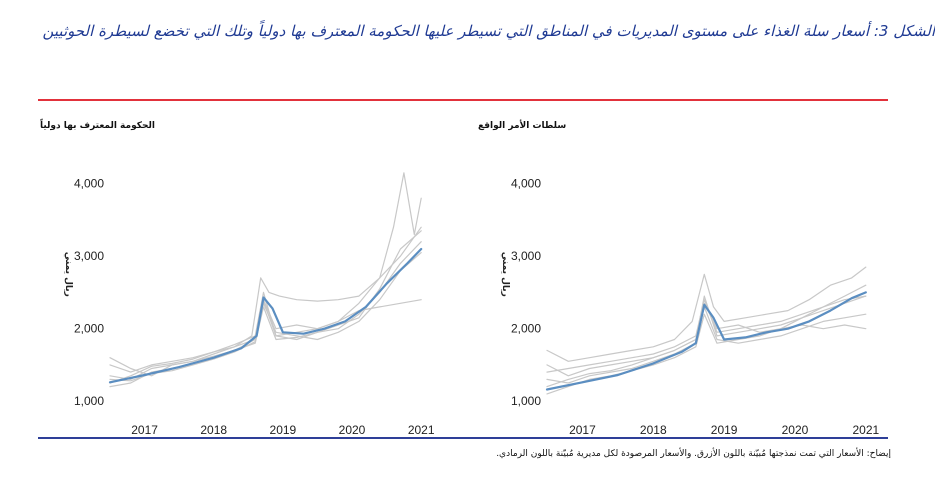  I want to click on bottom-blue-rule, so click(463, 438).